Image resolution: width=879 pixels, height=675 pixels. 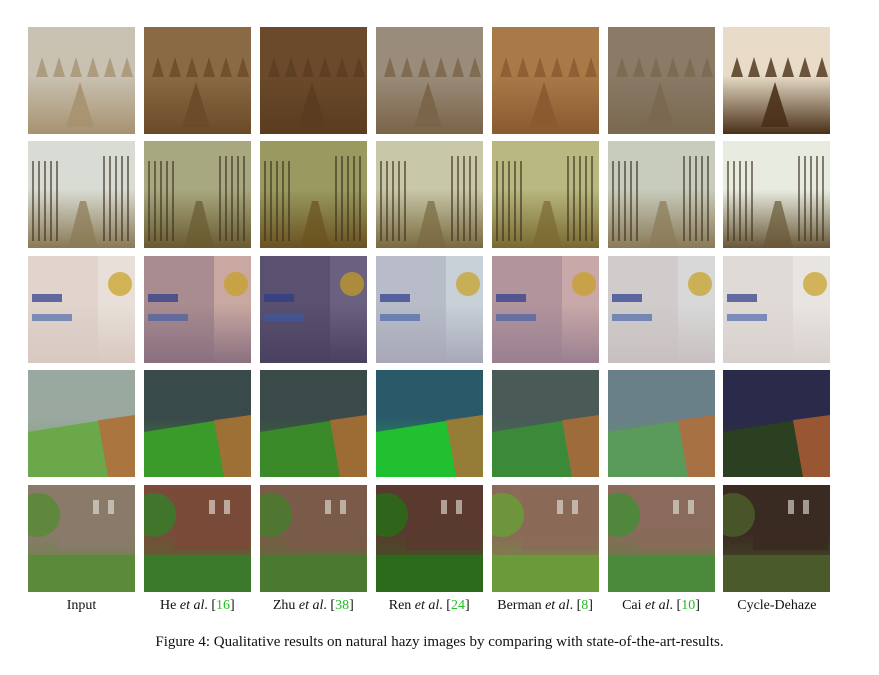 What do you see at coordinates (457, 605) in the screenshot?
I see `citation-link: 24` at bounding box center [457, 605].